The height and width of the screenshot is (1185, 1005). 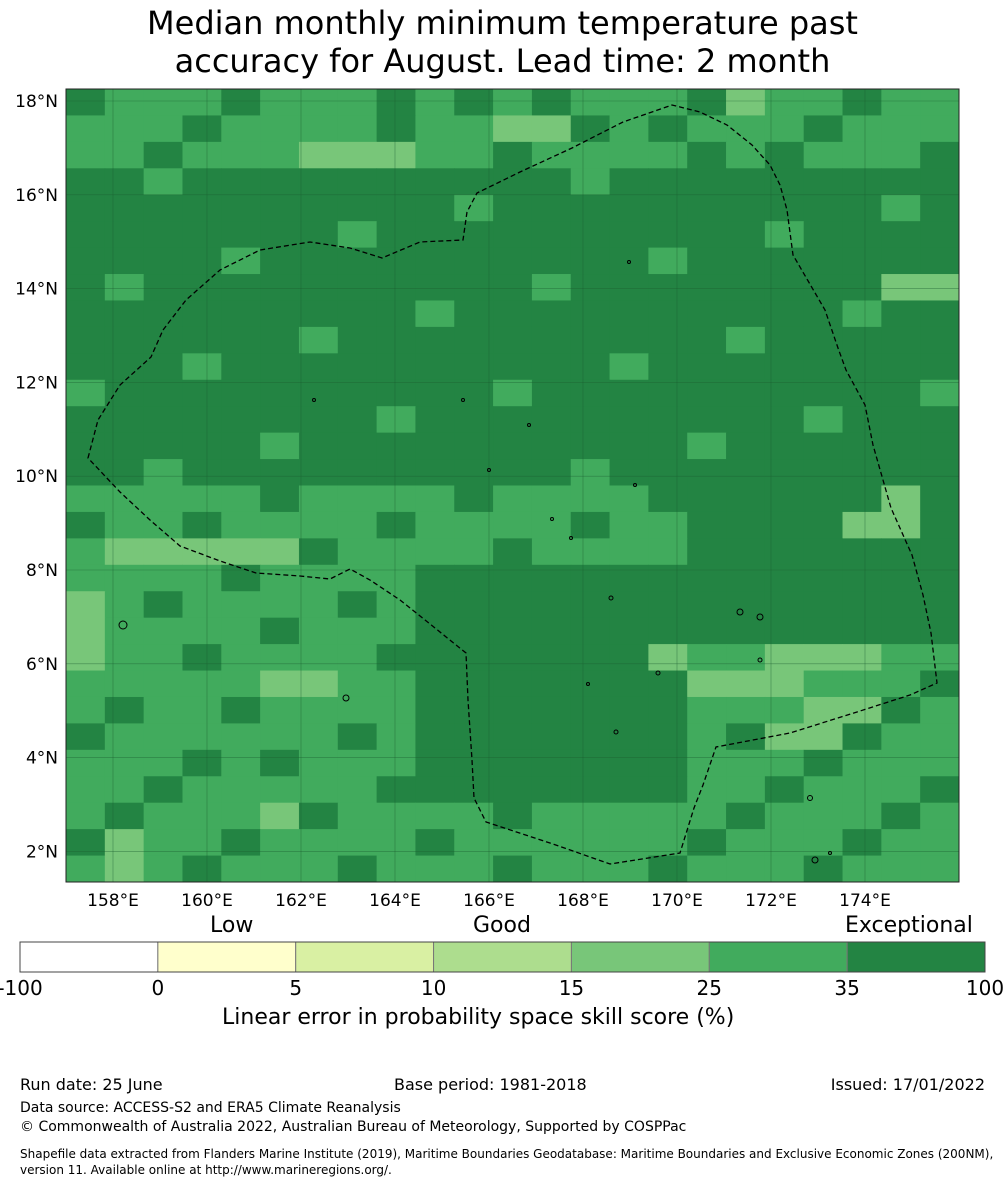 What do you see at coordinates (36, 477) in the screenshot?
I see `latitude-labels: 18°N 16°N 14°N 12°N 10°N 8°N 6°N 4°N 2°N` at bounding box center [36, 477].